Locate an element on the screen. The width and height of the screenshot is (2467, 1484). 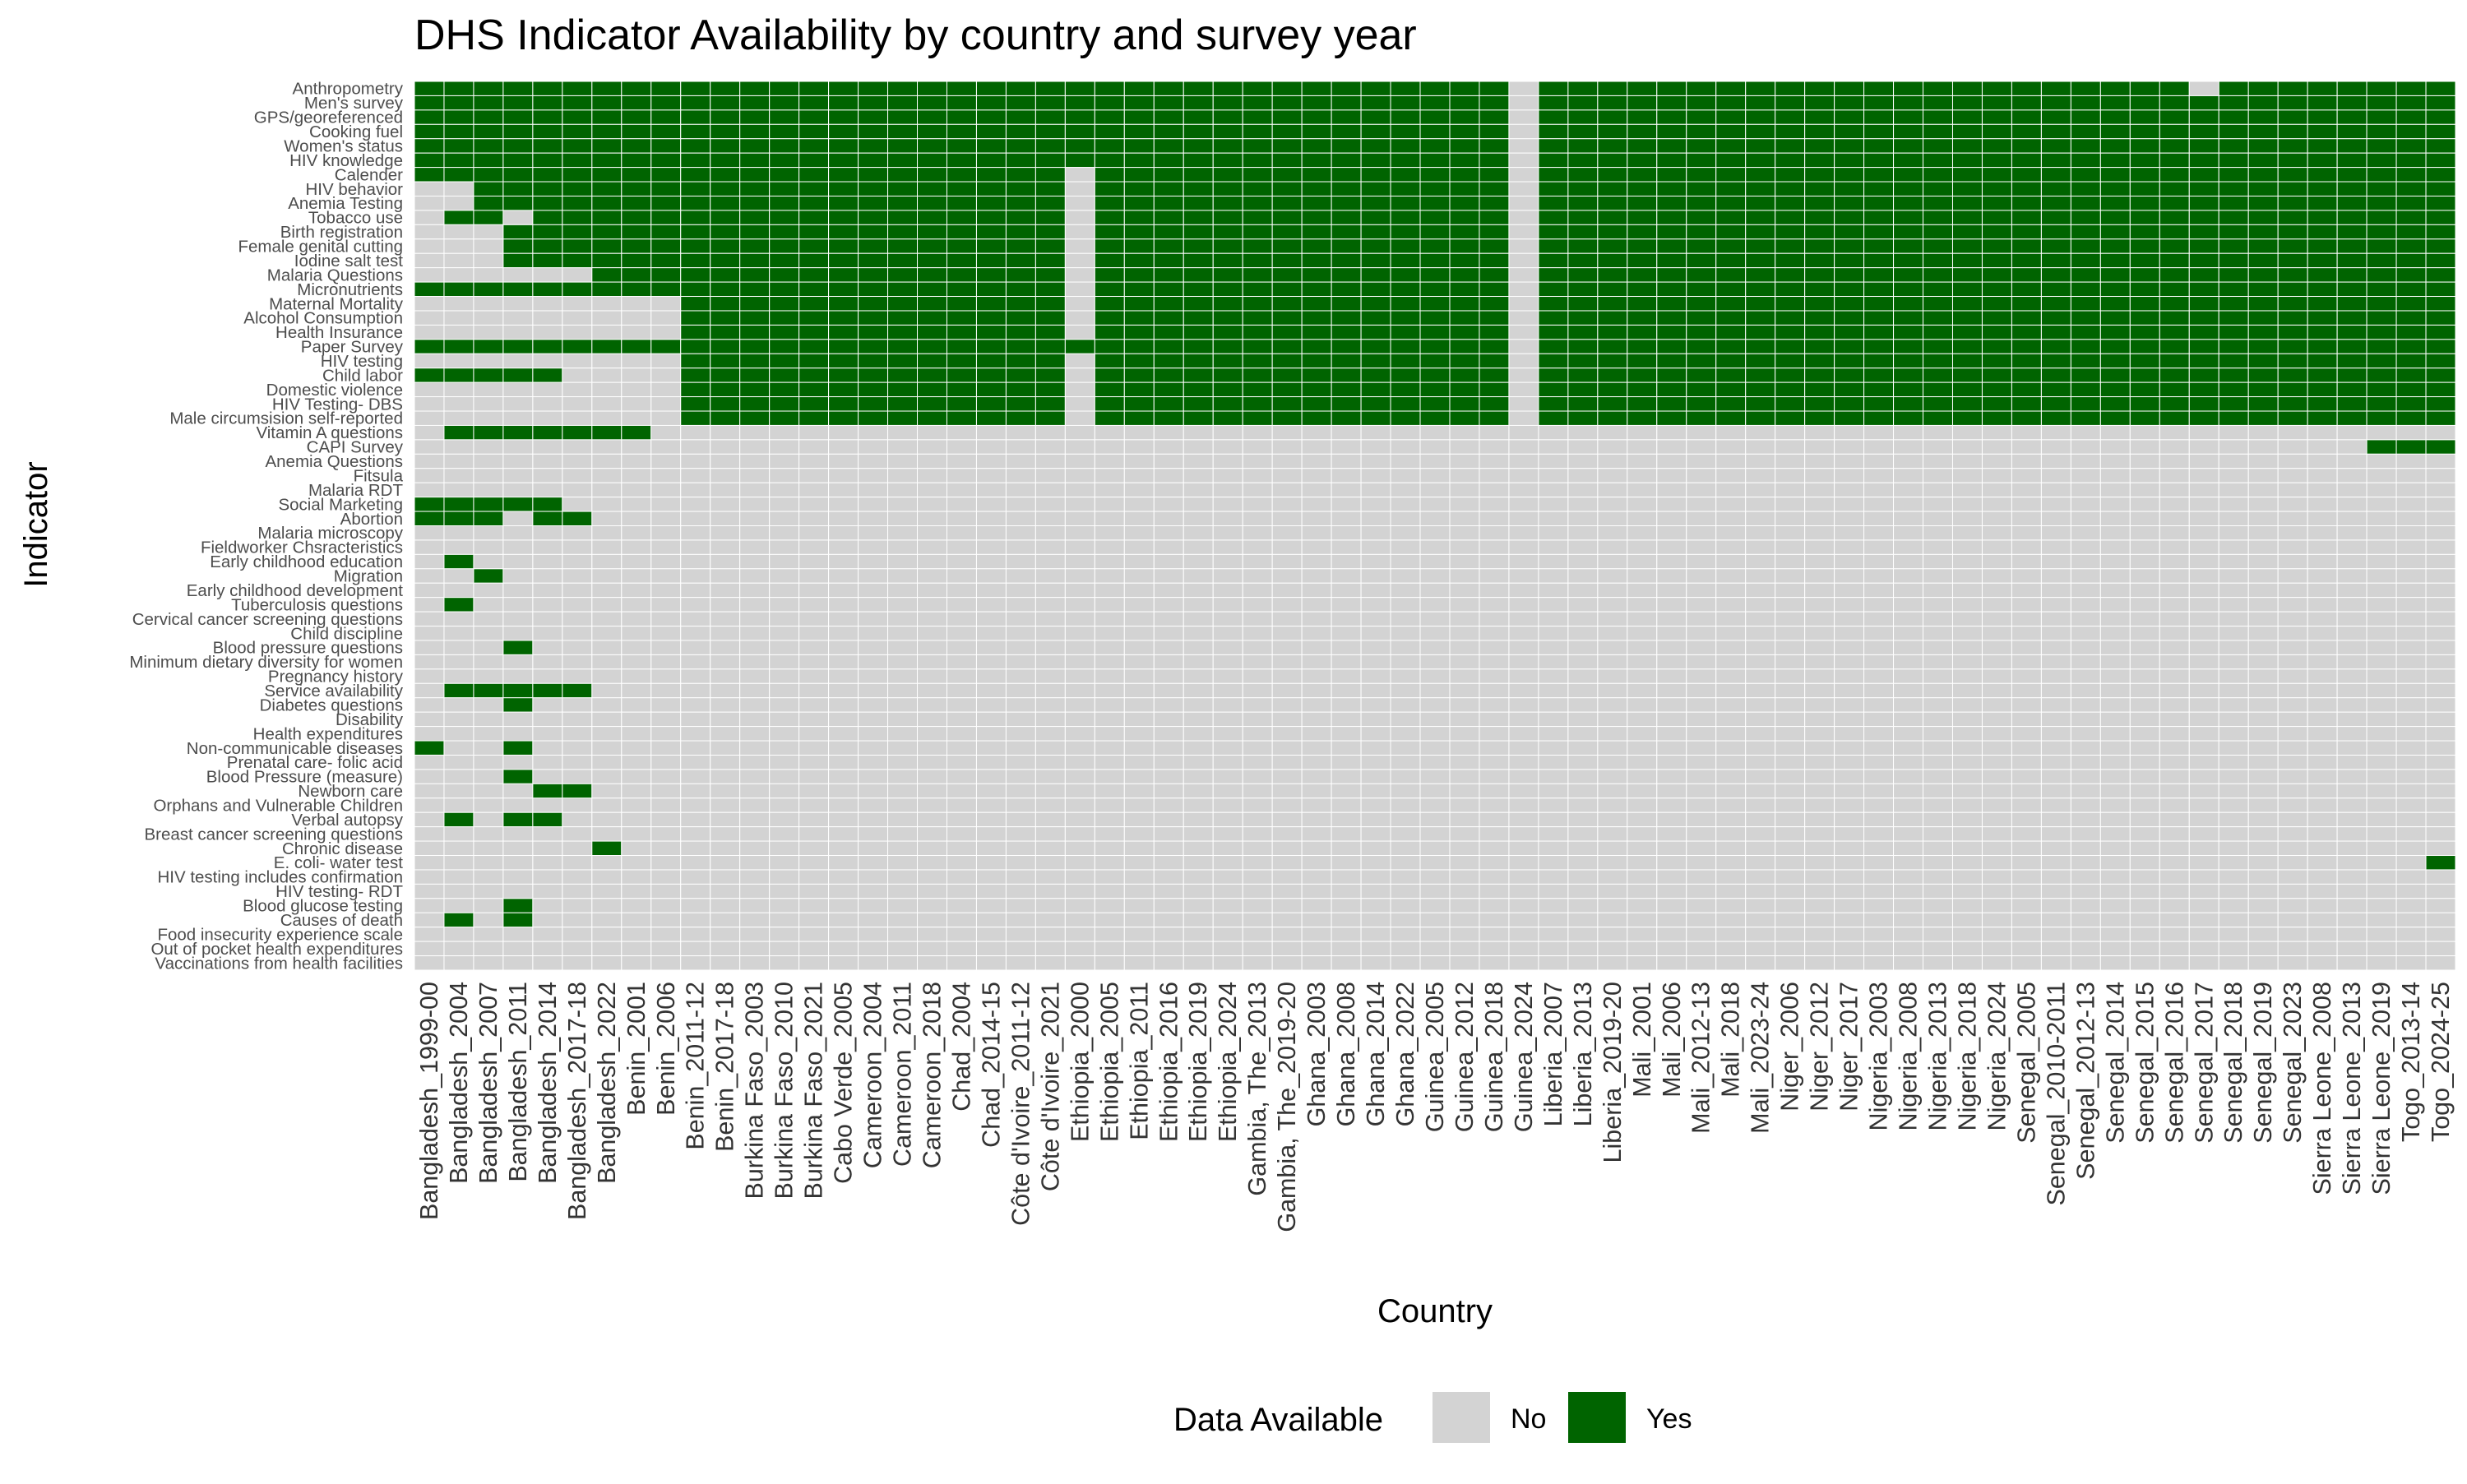
x-tick-label: Sierra Leone_2008 is located at coordinates (2322, 1088).